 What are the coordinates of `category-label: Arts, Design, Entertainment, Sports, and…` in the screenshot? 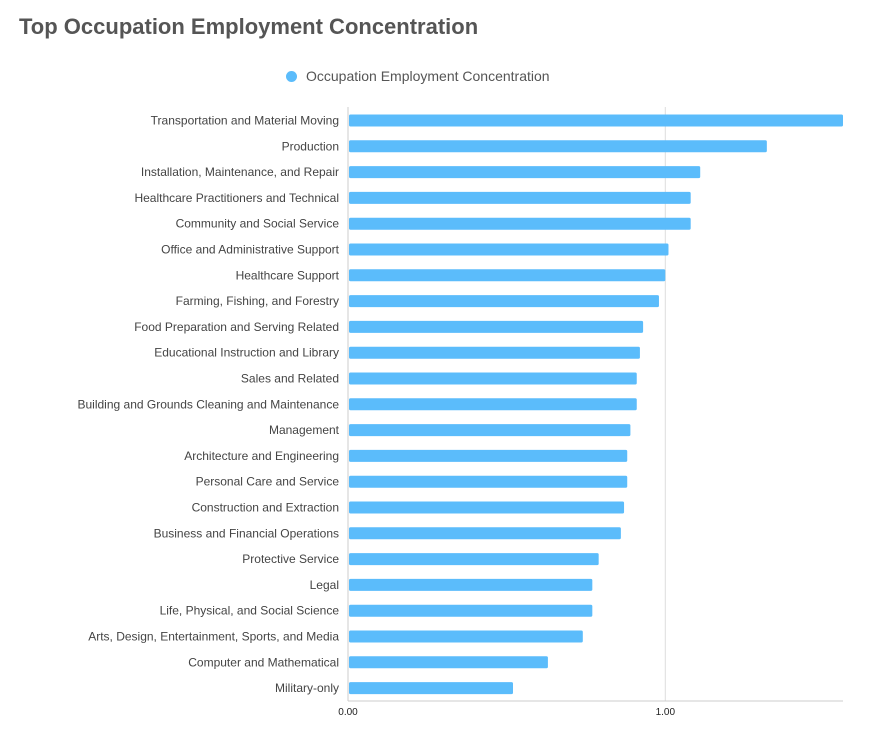 It's located at (213, 637).